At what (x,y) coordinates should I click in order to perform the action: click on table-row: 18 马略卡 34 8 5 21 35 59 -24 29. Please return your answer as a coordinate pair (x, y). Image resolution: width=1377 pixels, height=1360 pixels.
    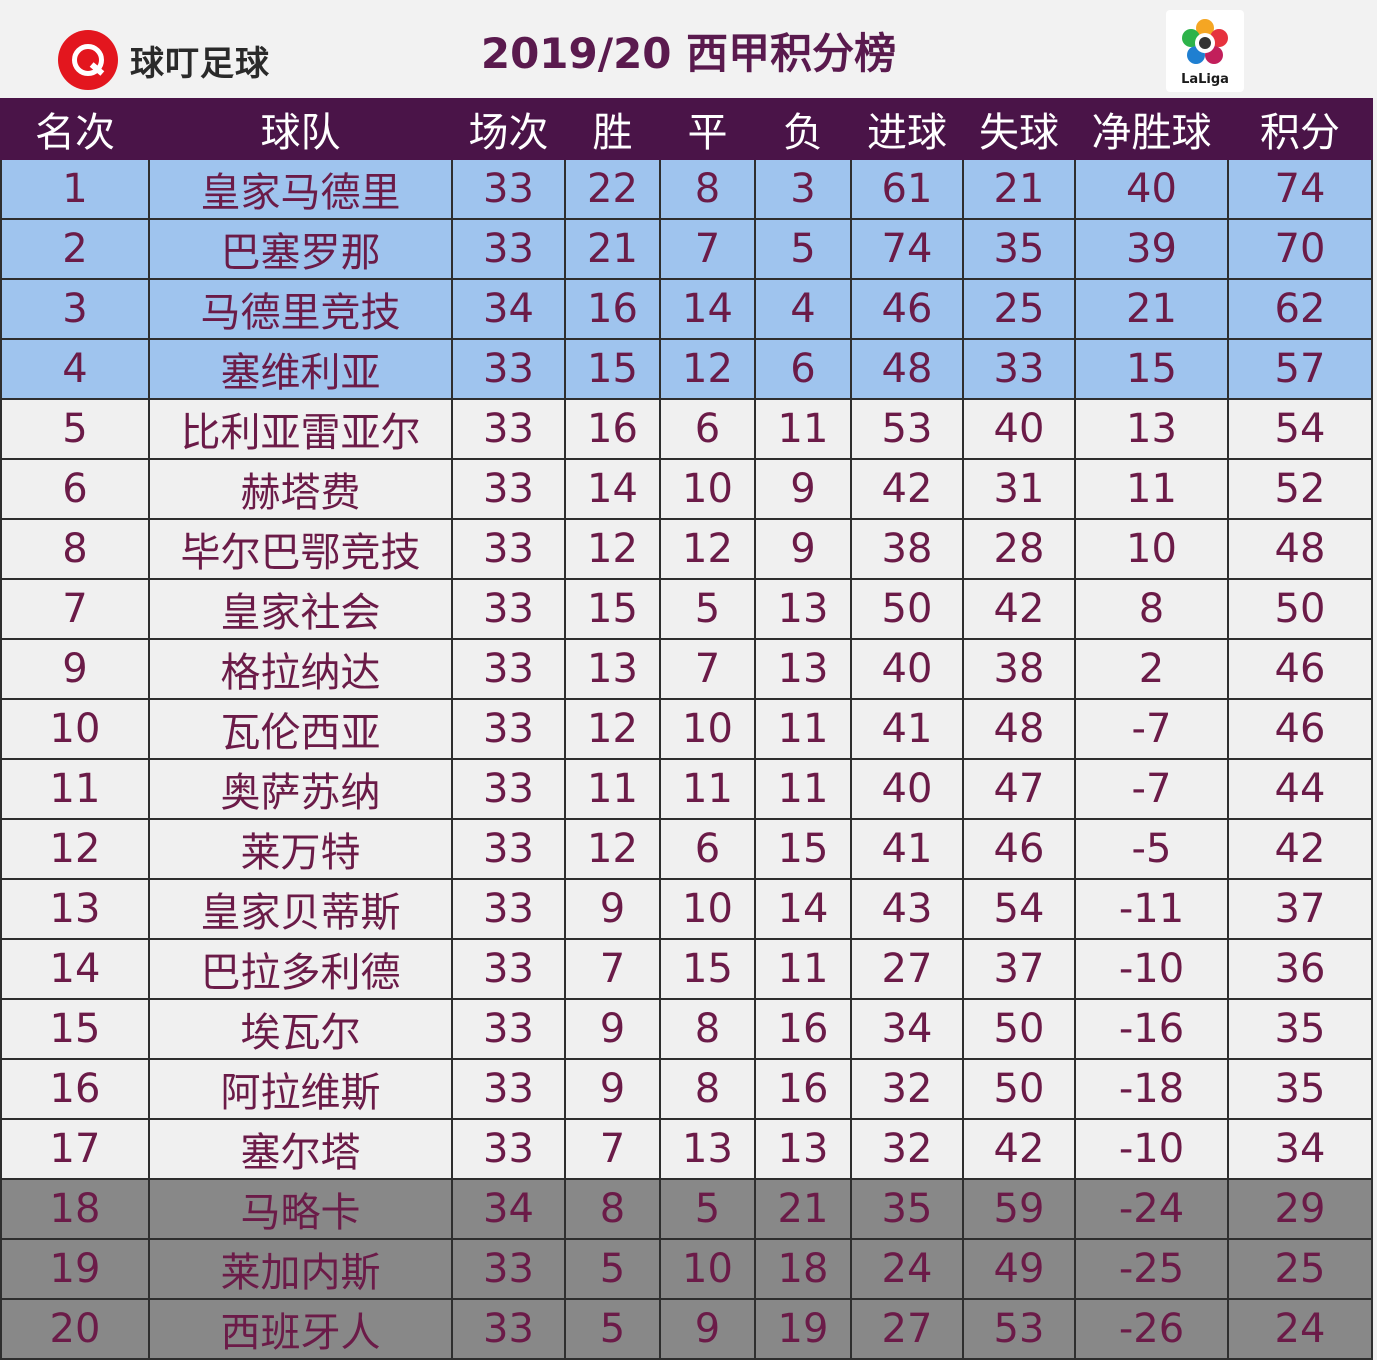
    Looking at the image, I should click on (686, 1209).